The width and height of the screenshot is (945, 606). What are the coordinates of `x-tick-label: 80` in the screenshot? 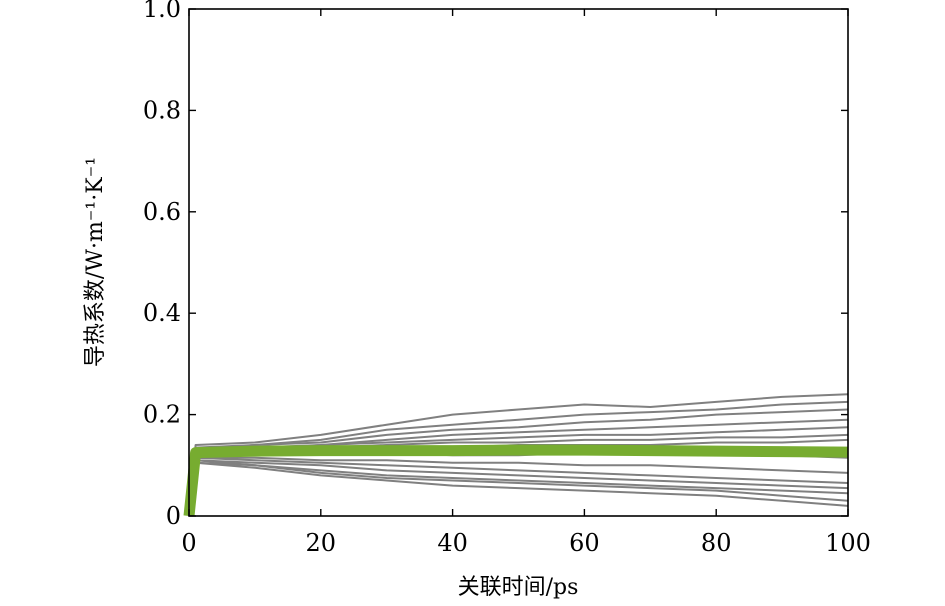 It's located at (716, 543).